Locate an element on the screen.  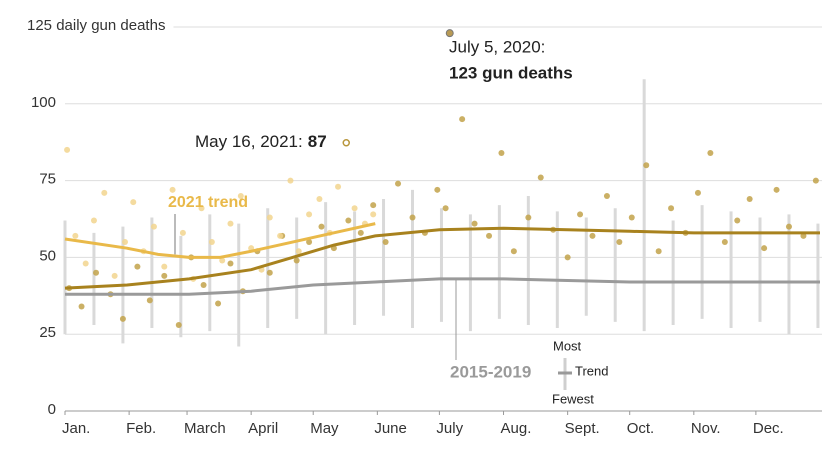
annotation: May 16, 2021: 87 is located at coordinates (261, 141).